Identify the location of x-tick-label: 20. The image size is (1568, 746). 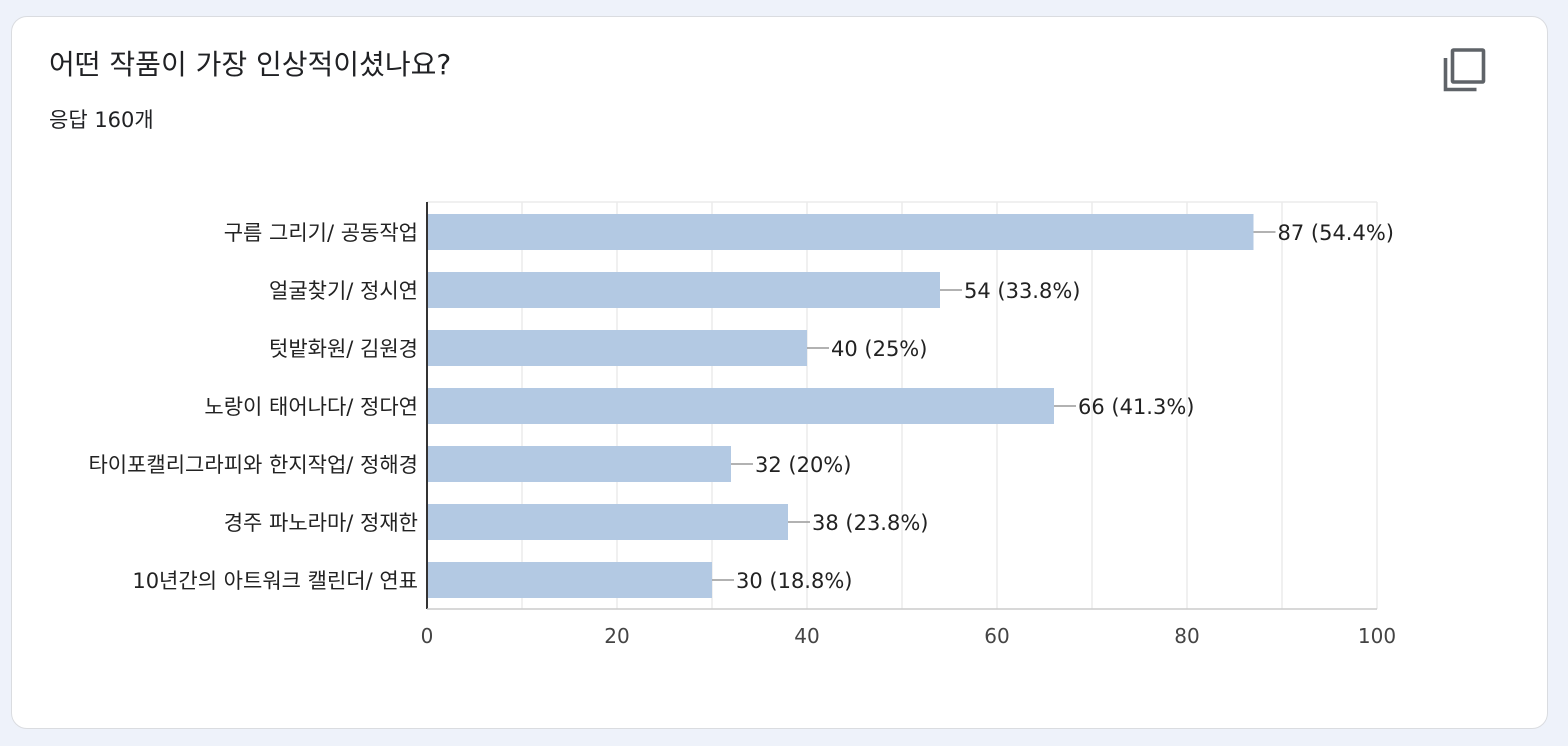
(616, 636).